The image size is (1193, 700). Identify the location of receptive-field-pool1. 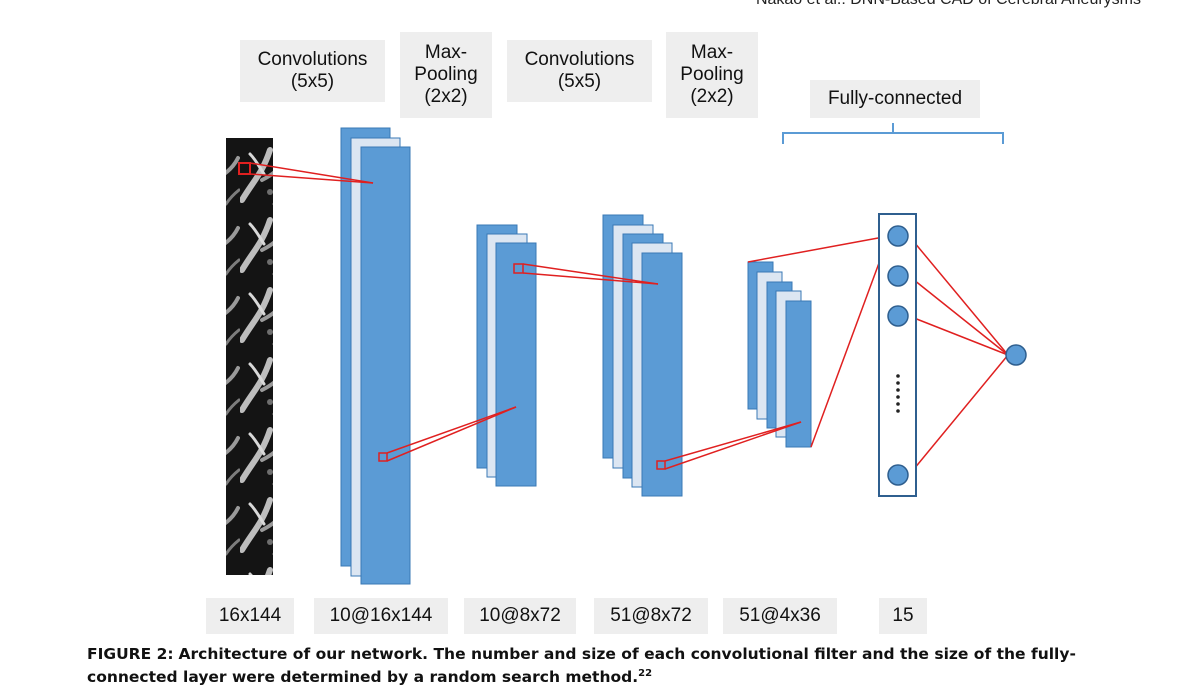
(518, 268).